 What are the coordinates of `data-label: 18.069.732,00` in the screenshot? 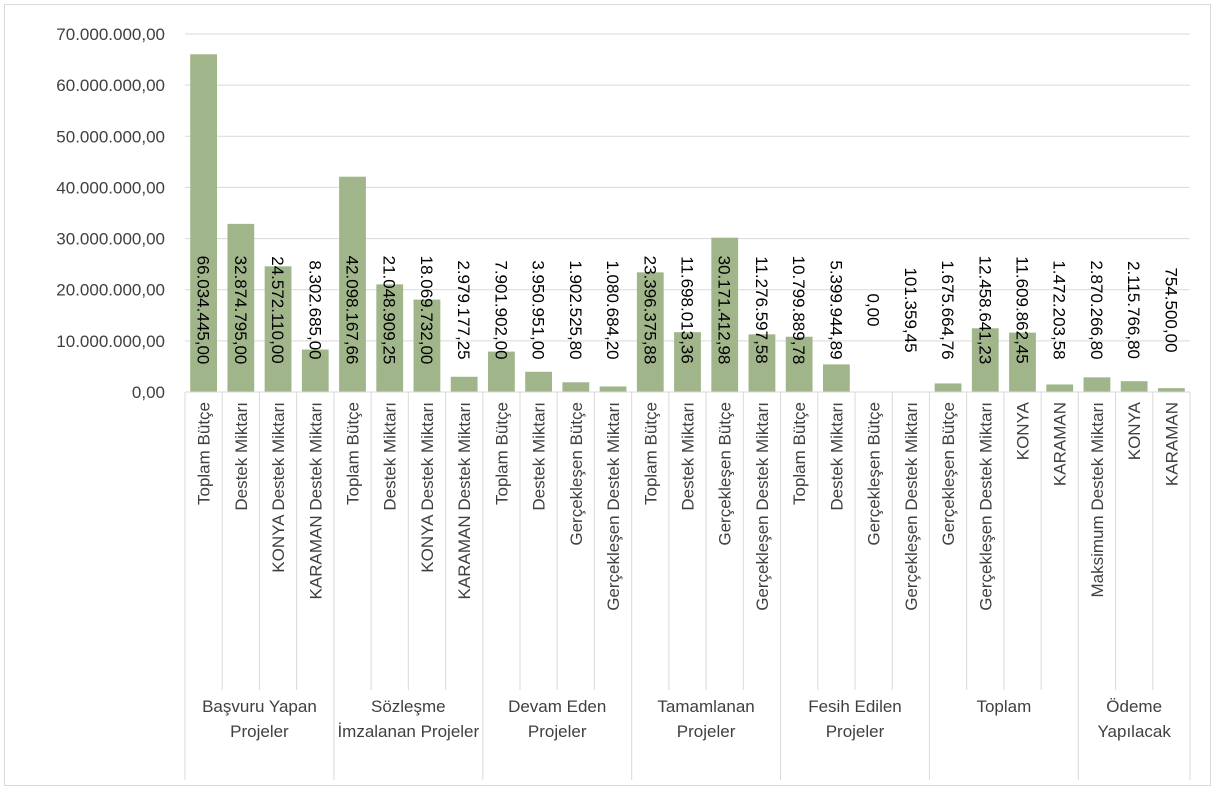 It's located at (426, 310).